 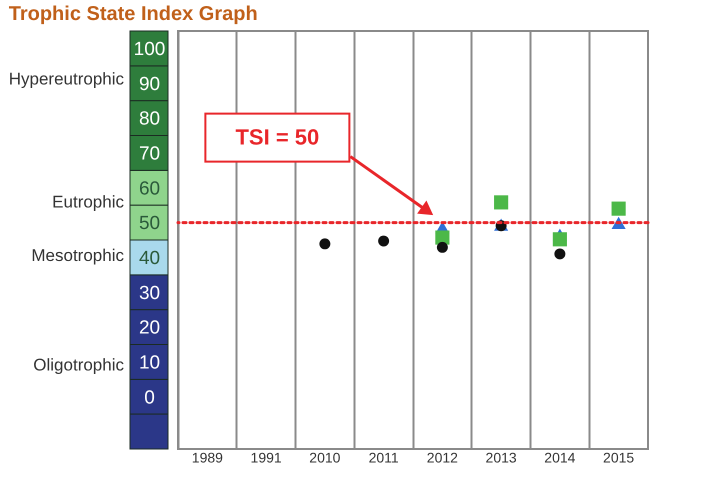 I want to click on text: Hypereutrophic, so click(x=66, y=78).